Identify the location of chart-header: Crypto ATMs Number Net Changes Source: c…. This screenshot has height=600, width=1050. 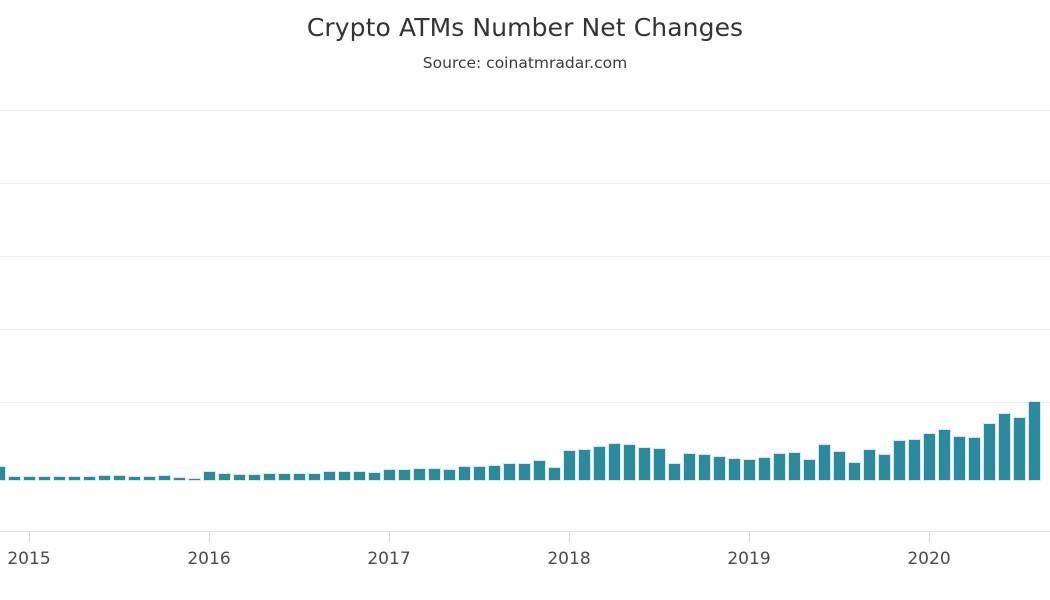
(525, 36).